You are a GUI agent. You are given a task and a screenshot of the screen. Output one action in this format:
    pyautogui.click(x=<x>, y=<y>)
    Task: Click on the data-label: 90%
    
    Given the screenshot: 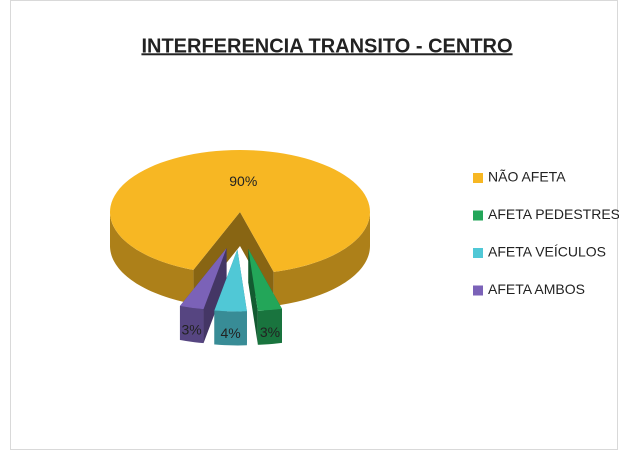 What is the action you would take?
    pyautogui.click(x=243, y=181)
    